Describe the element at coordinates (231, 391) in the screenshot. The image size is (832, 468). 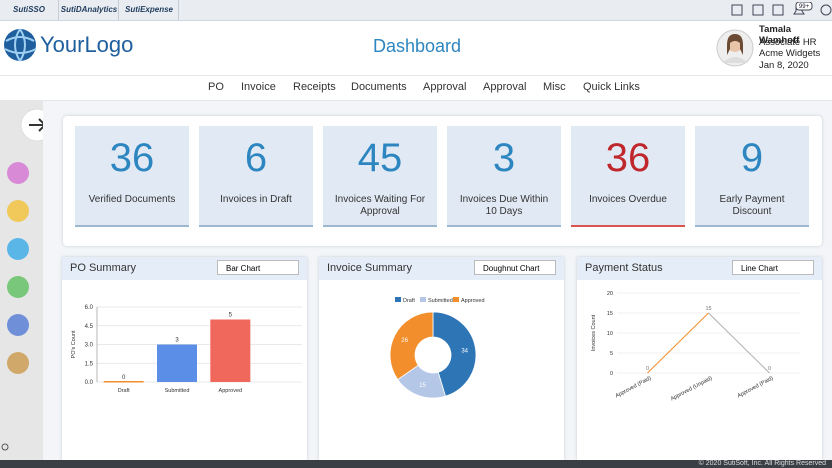
I see `x-tick-label: Approved` at that location.